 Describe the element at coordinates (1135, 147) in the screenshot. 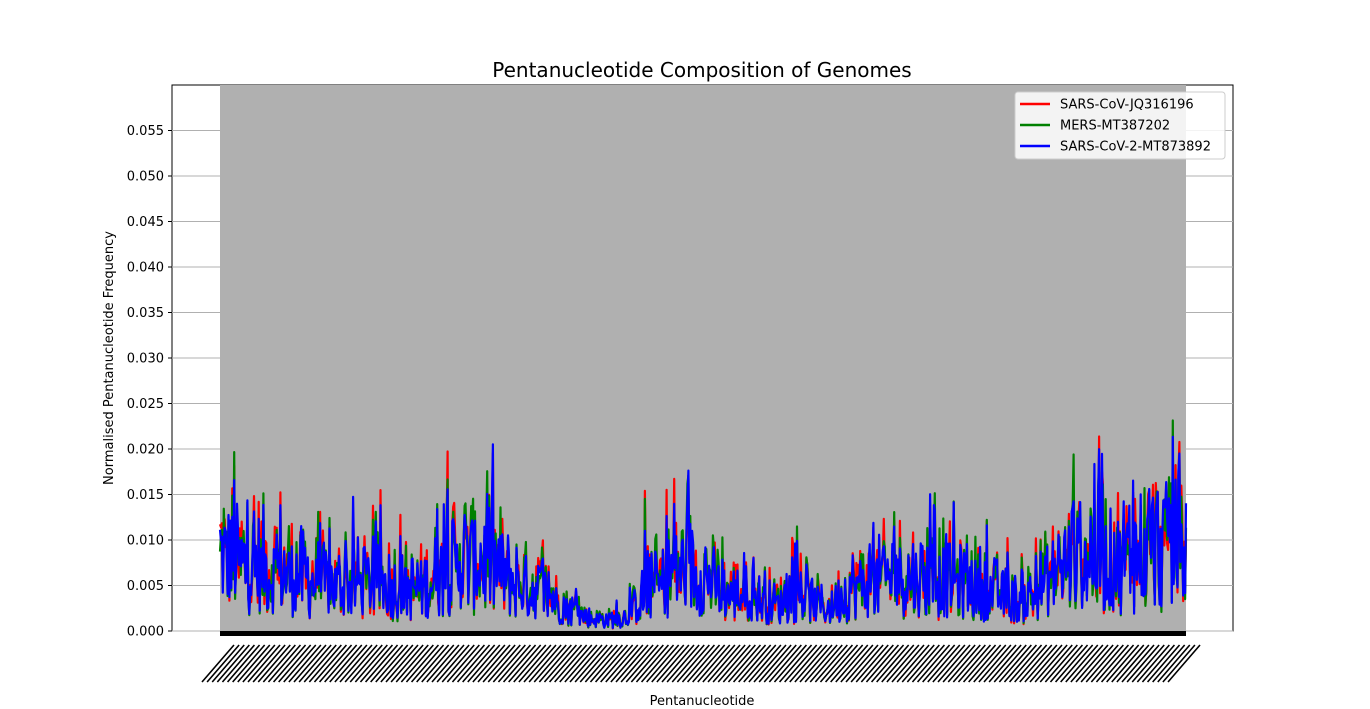

I see `legend-label-3: SARS-CoV-2-MT873892` at that location.